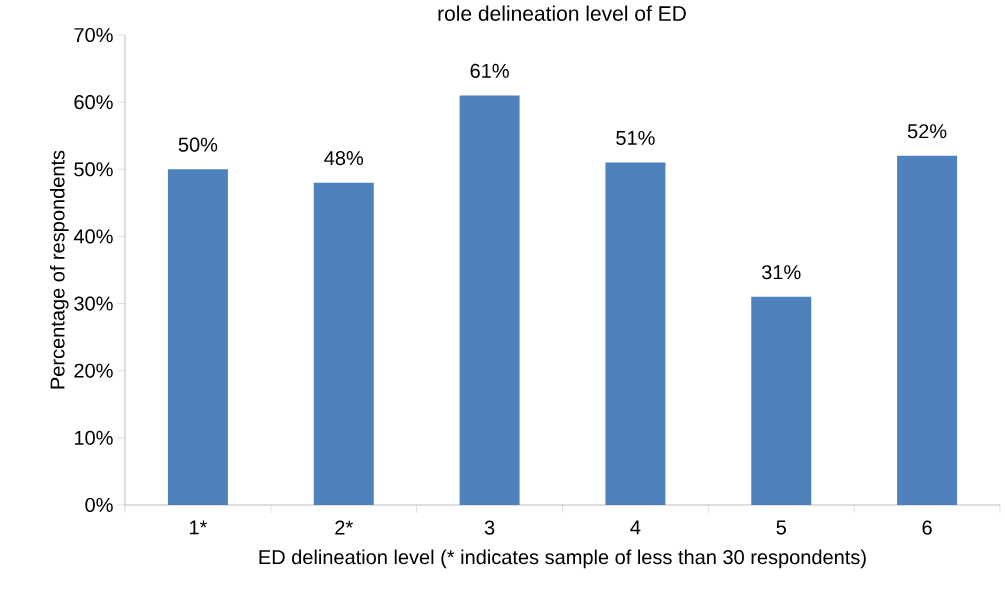 Image resolution: width=1005 pixels, height=599 pixels. What do you see at coordinates (344, 527) in the screenshot?
I see `x-tick-label: 2*` at bounding box center [344, 527].